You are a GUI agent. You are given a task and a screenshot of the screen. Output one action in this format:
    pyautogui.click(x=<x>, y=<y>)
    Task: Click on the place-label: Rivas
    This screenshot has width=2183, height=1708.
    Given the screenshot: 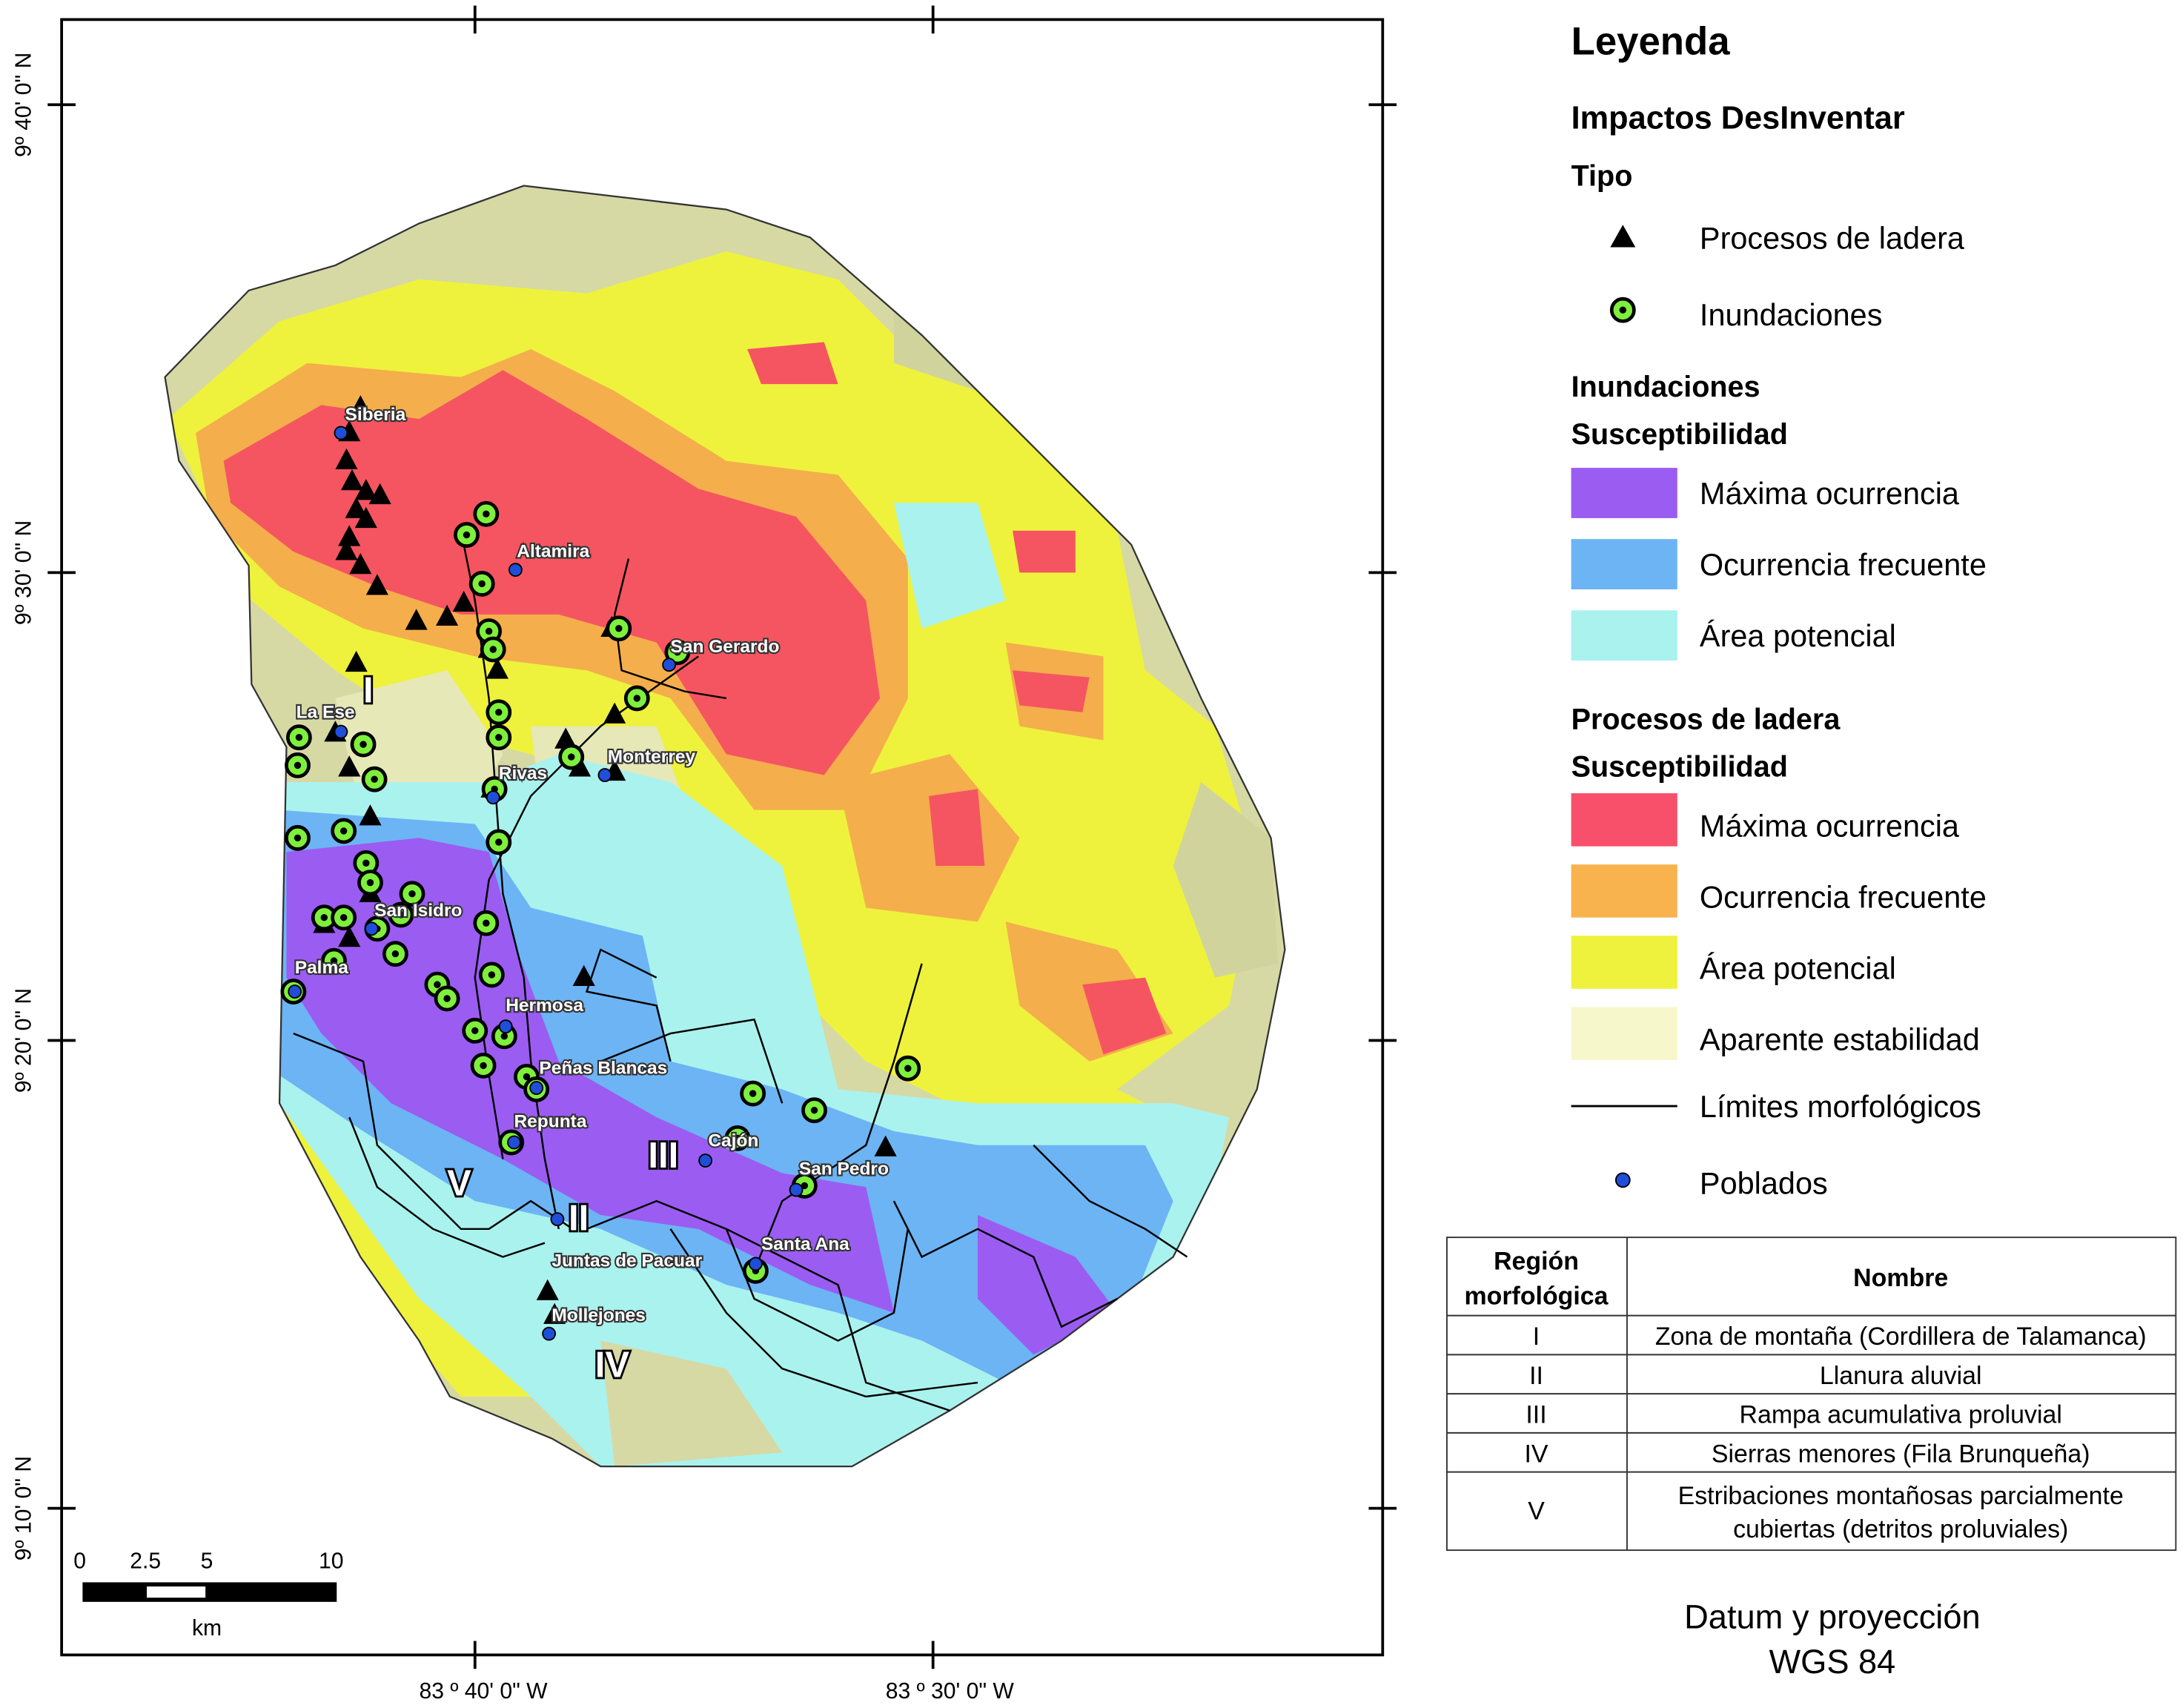 What is the action you would take?
    pyautogui.click(x=523, y=774)
    